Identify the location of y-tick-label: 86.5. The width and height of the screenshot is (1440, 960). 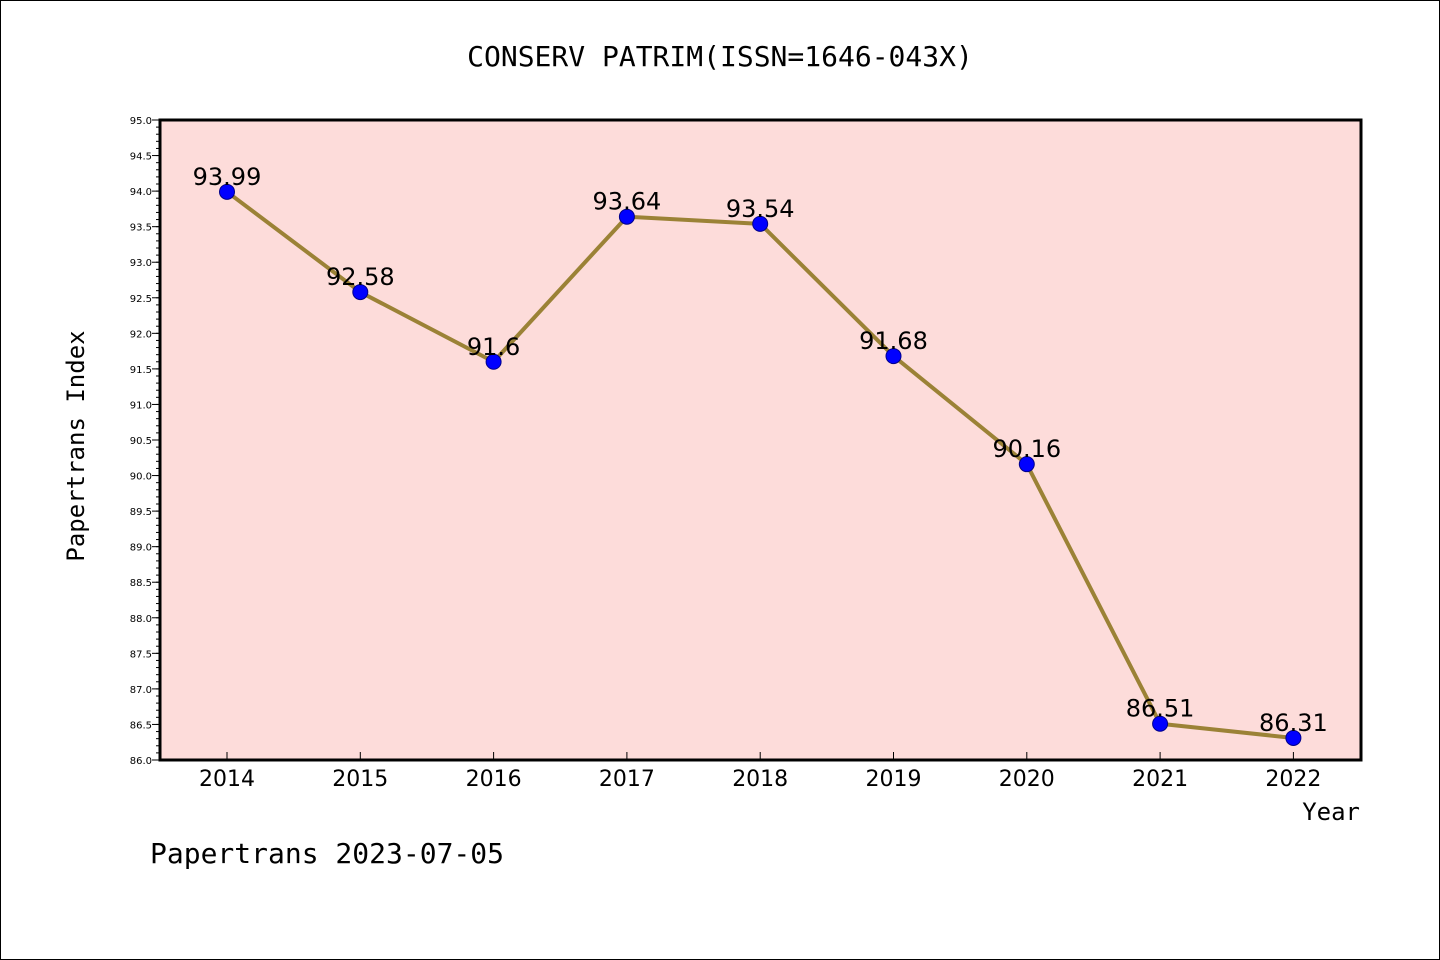
(141, 725).